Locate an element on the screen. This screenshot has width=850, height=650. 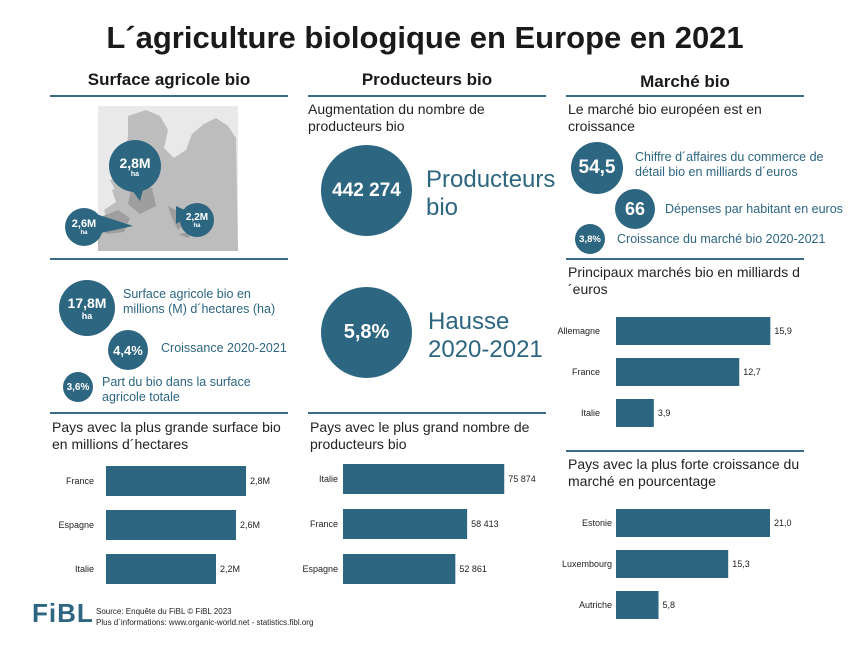
map-bubble-france: 2,8M ha is located at coordinates (135, 166).